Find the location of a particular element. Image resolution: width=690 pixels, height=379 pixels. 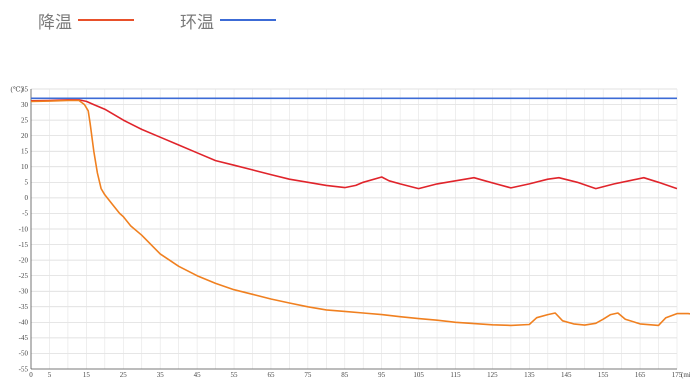

y-tick-label: 20 is located at coordinates (25, 136).